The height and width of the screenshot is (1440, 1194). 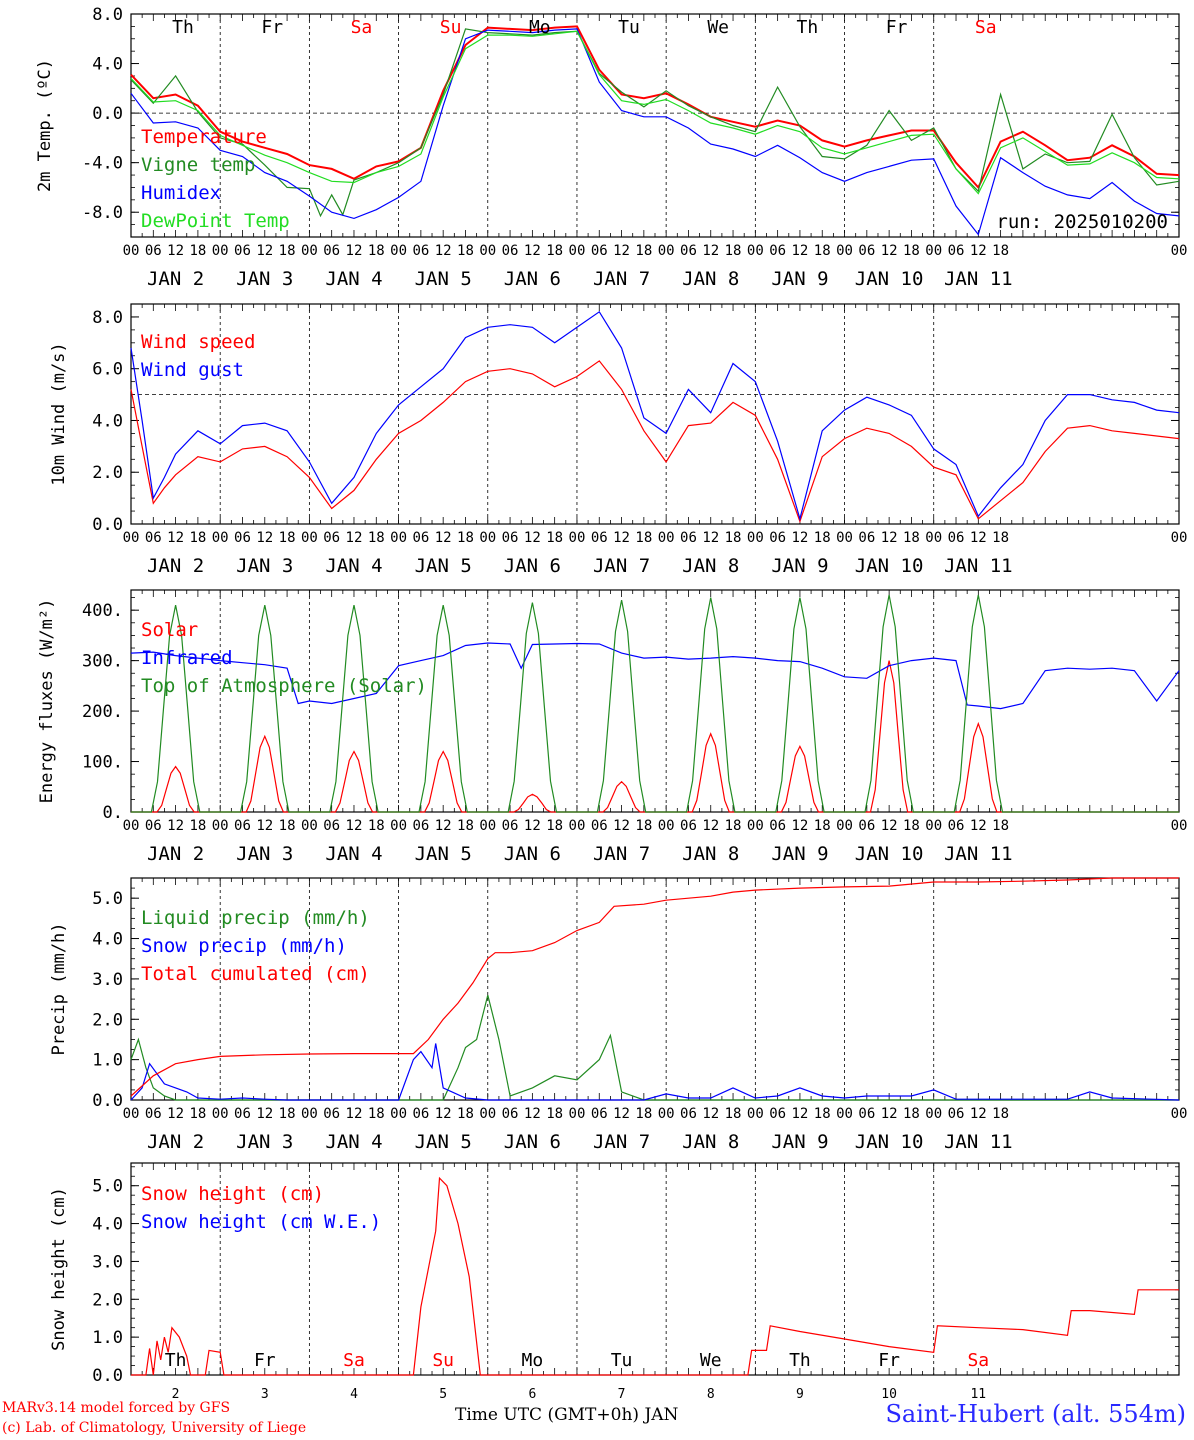 I want to click on y-tick-label: 200., so click(x=102, y=712).